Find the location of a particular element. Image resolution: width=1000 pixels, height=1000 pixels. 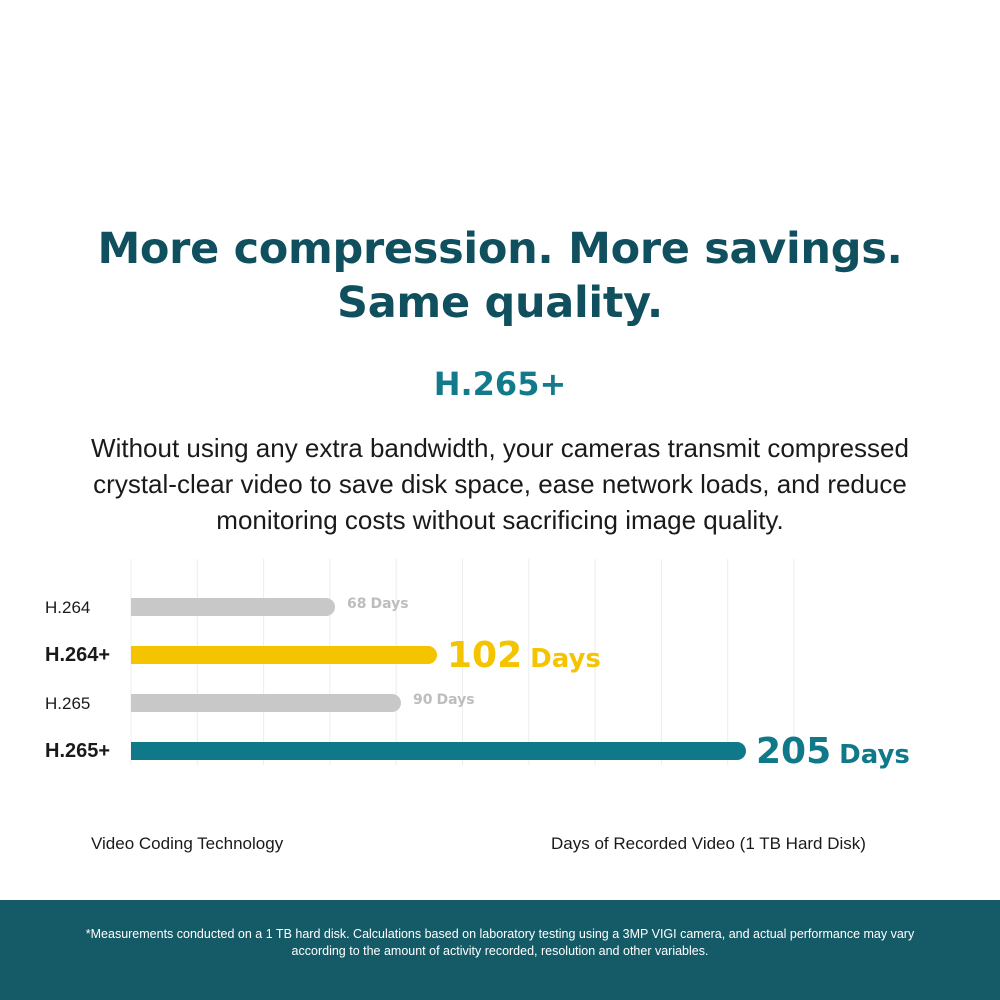

category-label: H.265+ is located at coordinates (77, 751).